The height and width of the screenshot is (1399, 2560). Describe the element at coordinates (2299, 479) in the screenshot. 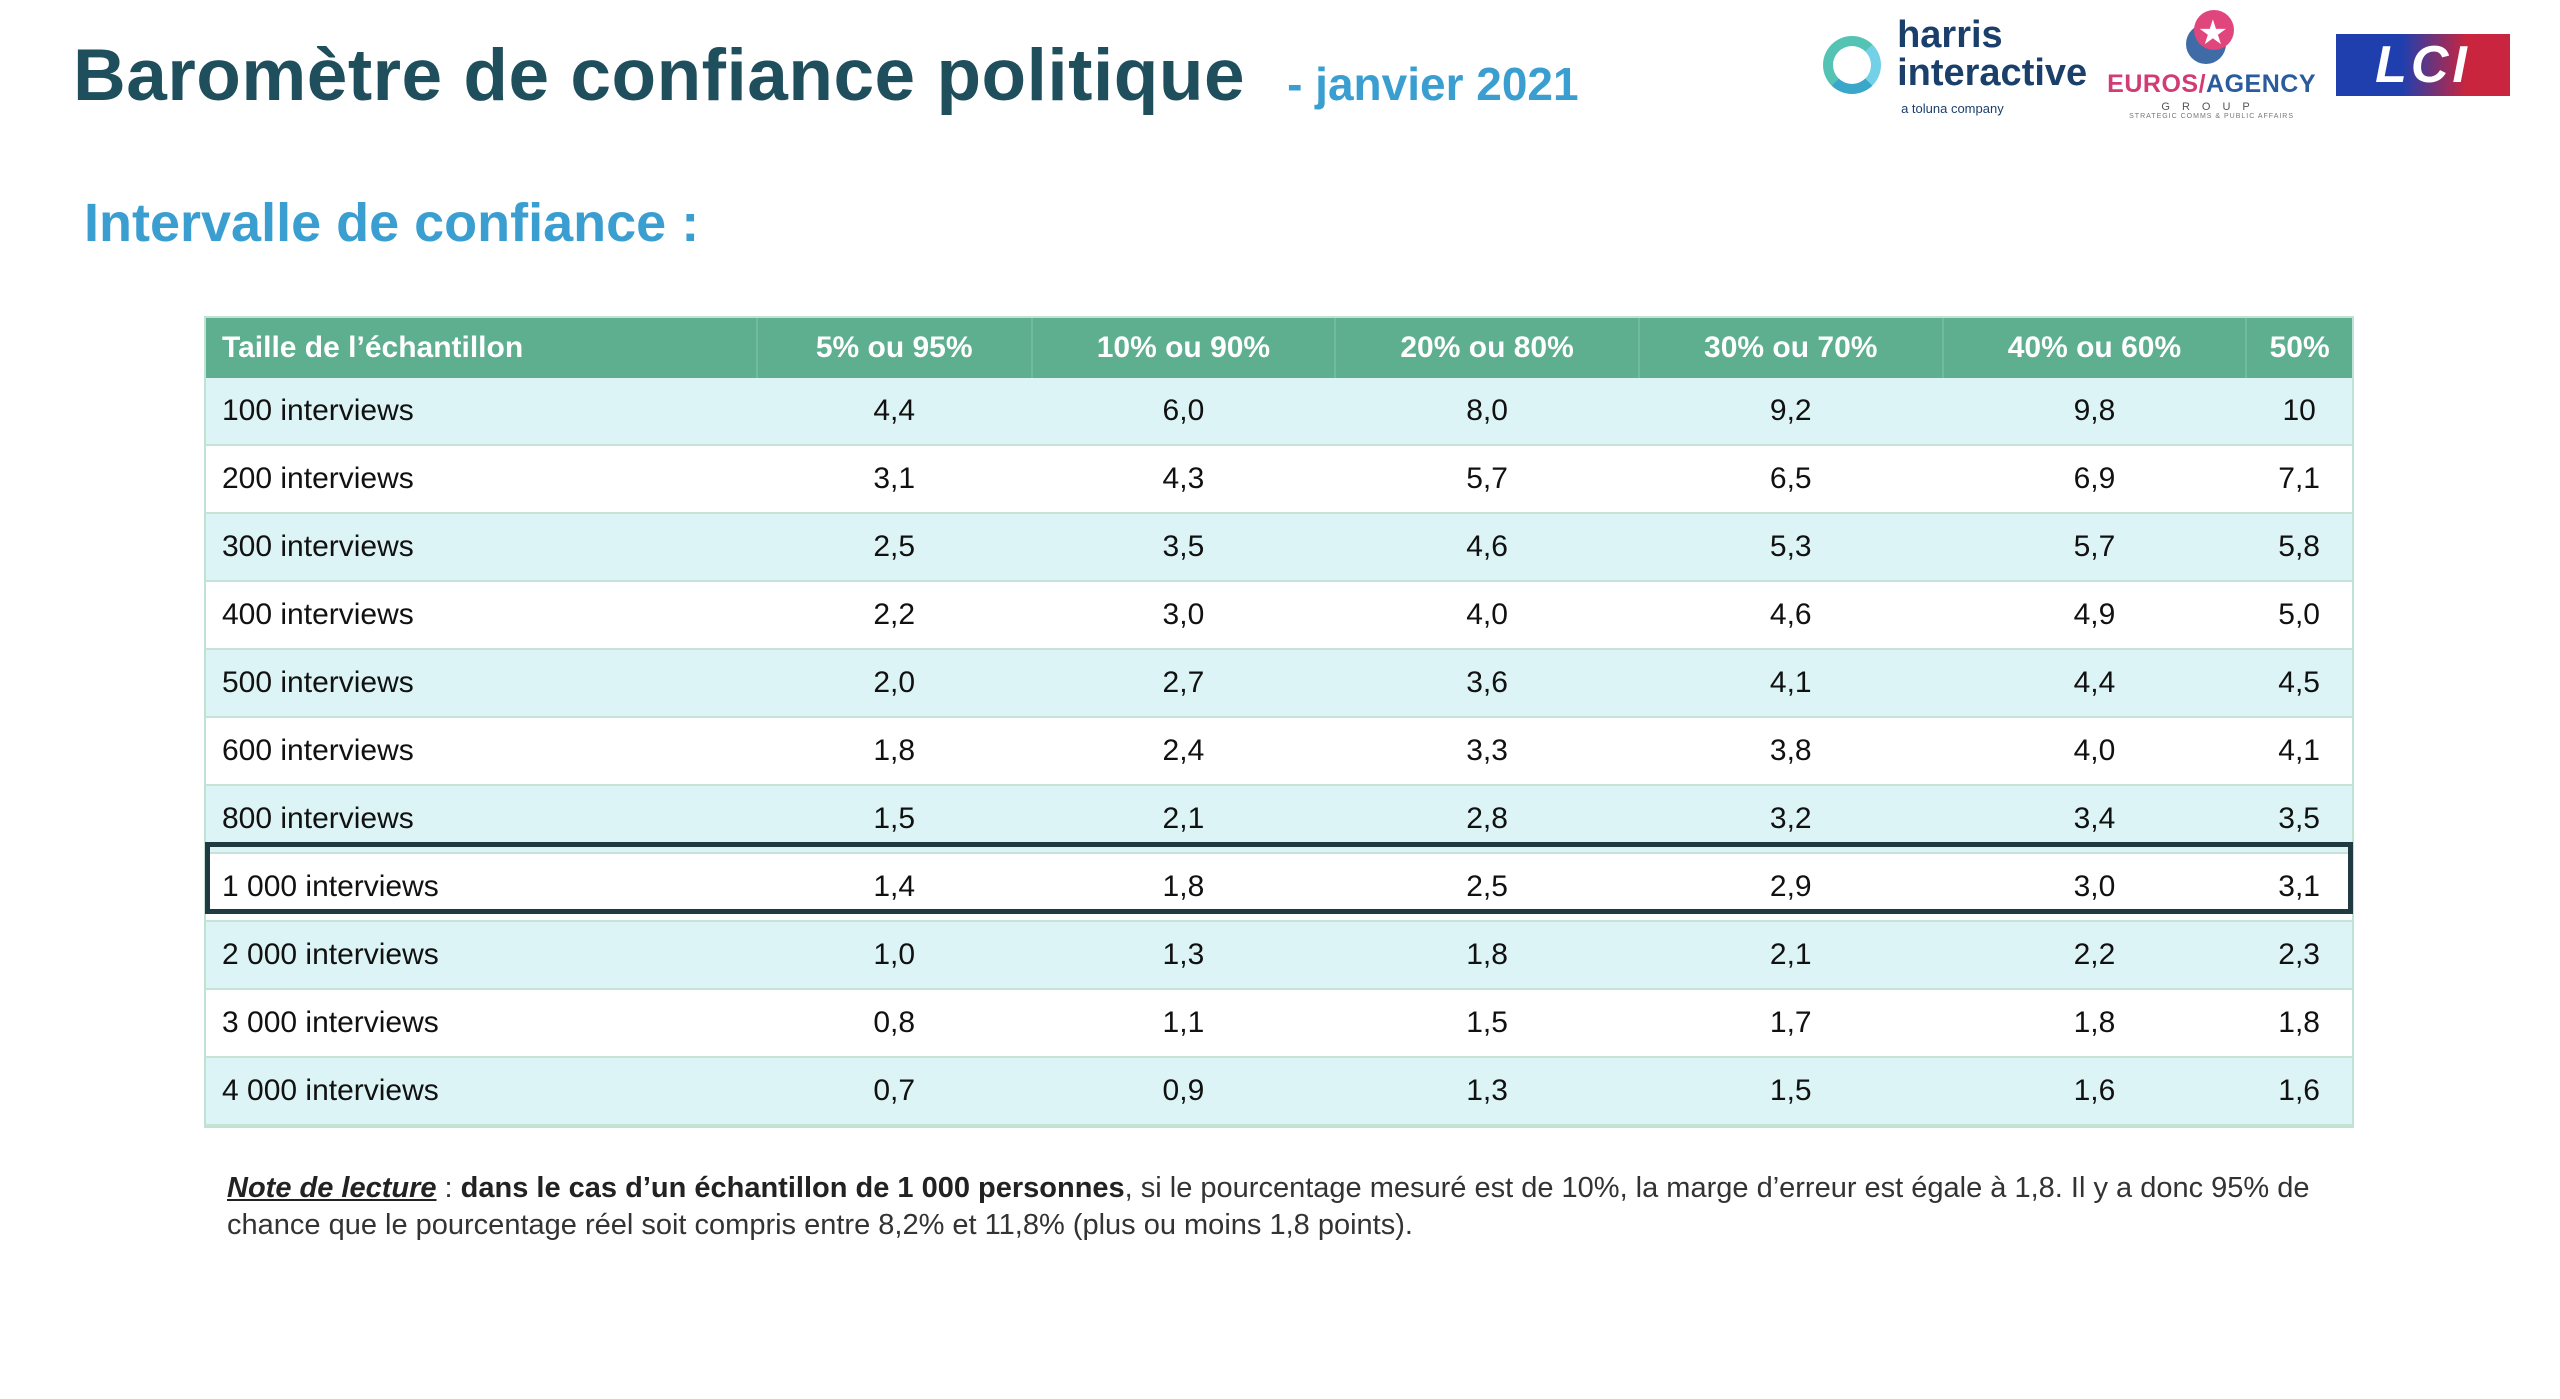

I see `margin-cell: 7,1` at that location.